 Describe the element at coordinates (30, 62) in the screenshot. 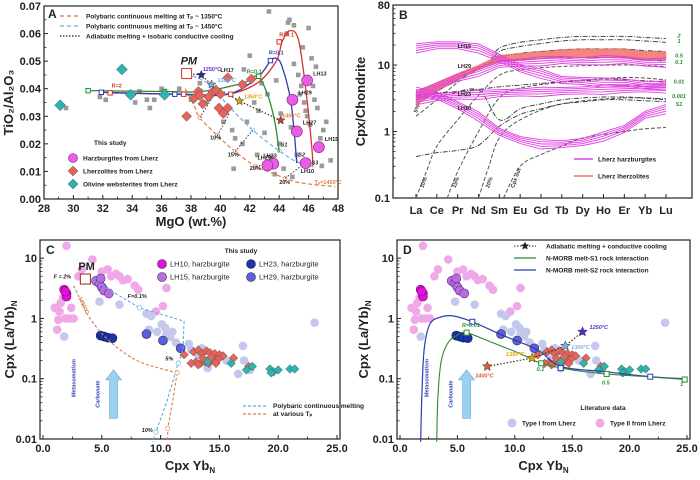

I see `y-tick-label: 0.05` at that location.